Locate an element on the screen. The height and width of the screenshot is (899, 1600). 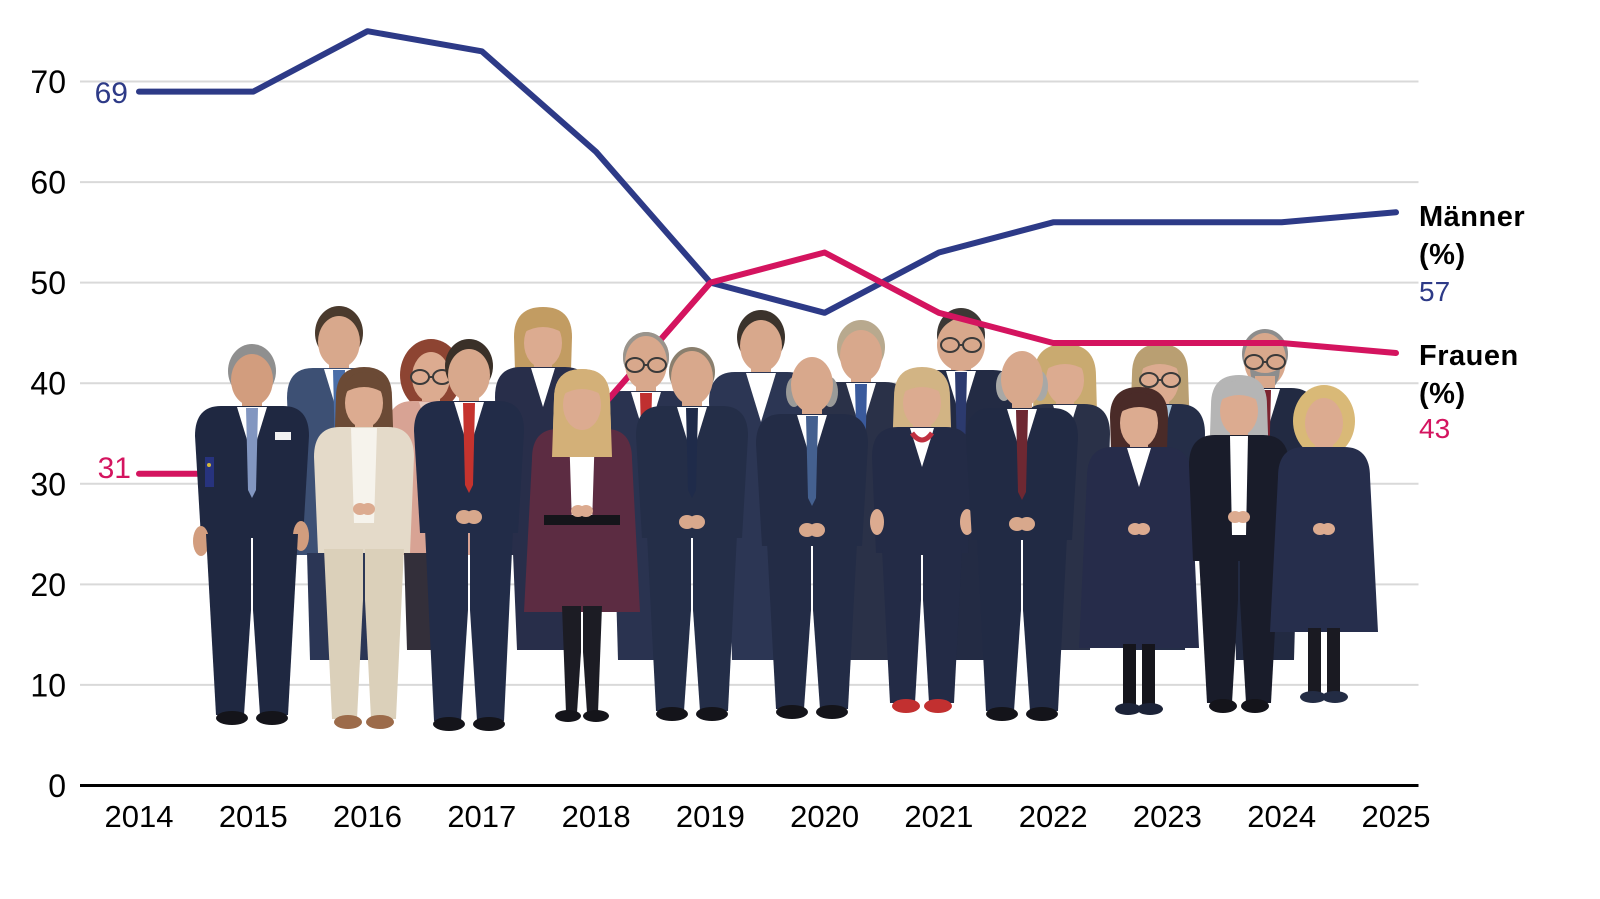
svg-text: 20 is located at coordinates (48, 585).